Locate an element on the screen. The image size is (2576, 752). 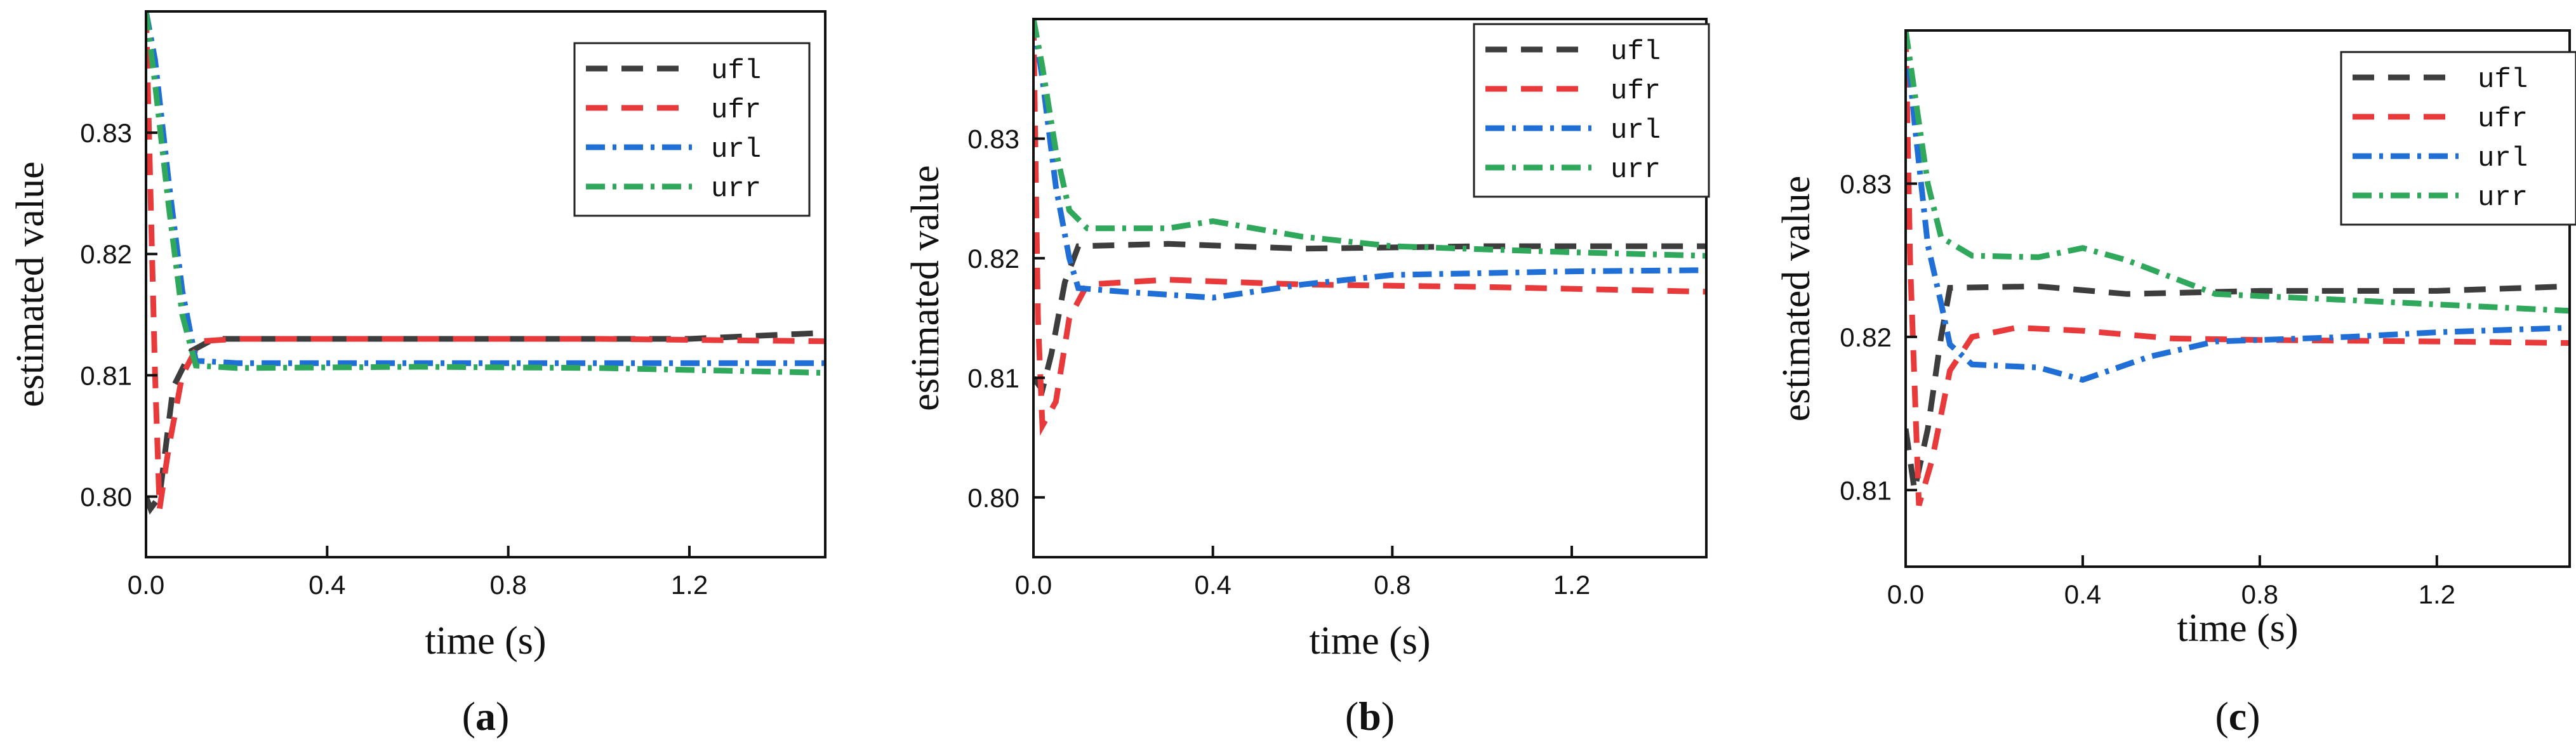
panel-label: (c) is located at coordinates (2237, 716).